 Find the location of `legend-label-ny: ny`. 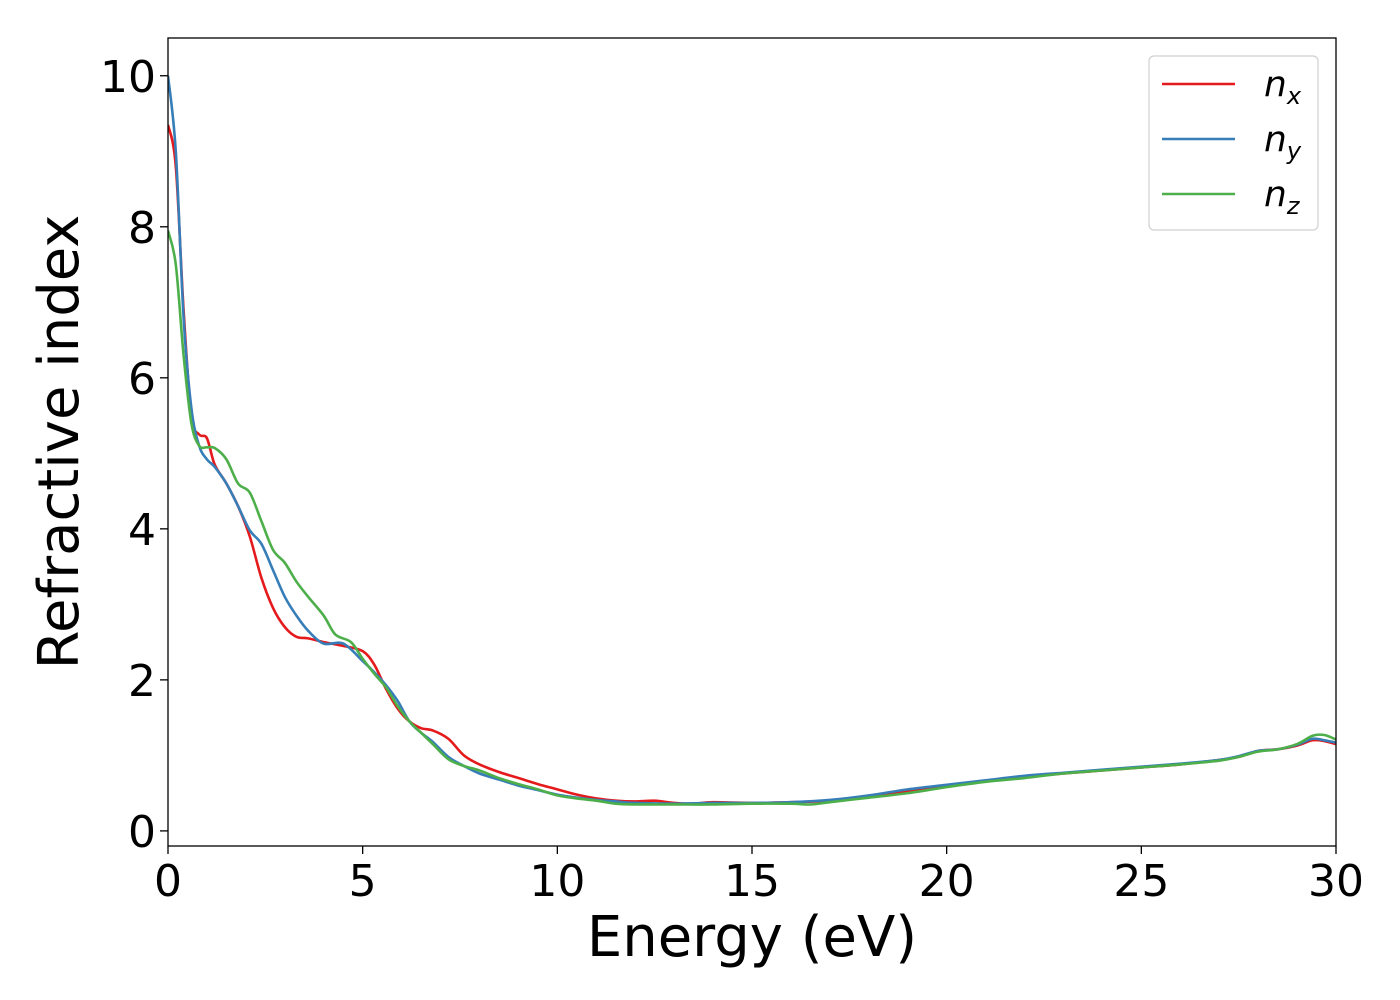

legend-label-ny: ny is located at coordinates (1283, 142).